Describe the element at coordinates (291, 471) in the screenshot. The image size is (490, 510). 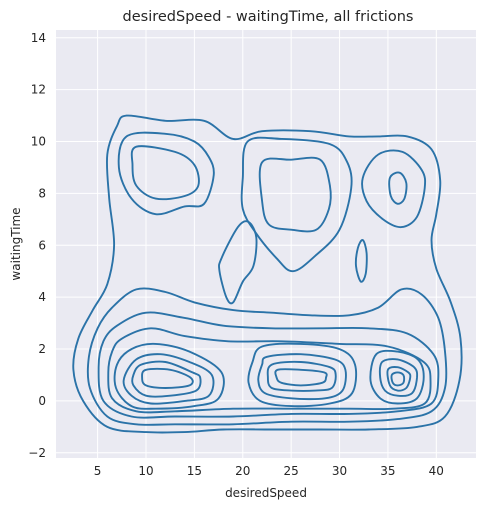
I see `x-tick-label: 25` at that location.